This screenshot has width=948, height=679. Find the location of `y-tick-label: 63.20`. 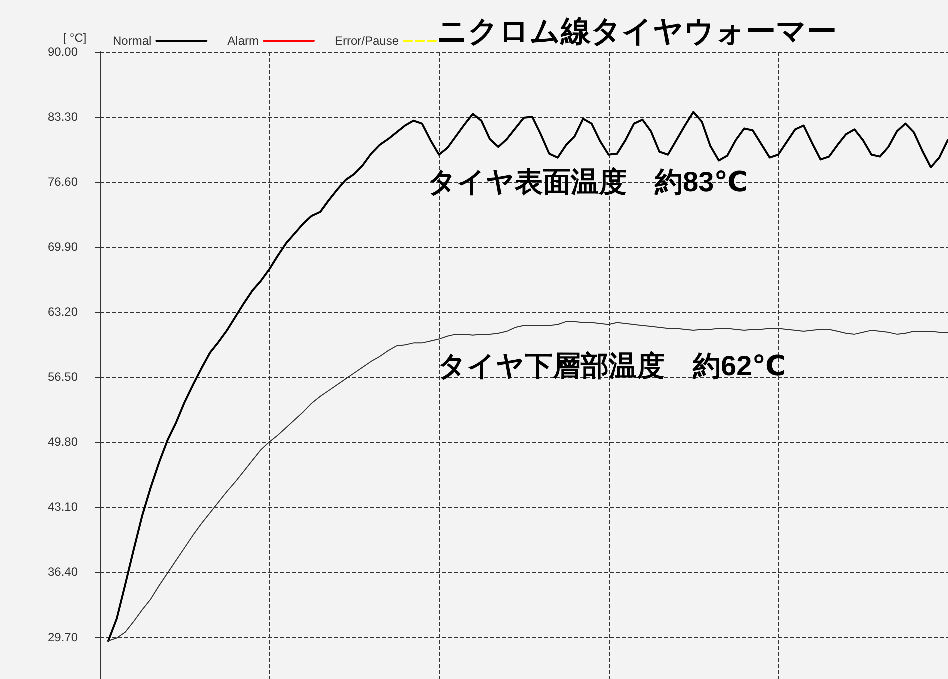

y-tick-label: 63.20 is located at coordinates (63, 312).